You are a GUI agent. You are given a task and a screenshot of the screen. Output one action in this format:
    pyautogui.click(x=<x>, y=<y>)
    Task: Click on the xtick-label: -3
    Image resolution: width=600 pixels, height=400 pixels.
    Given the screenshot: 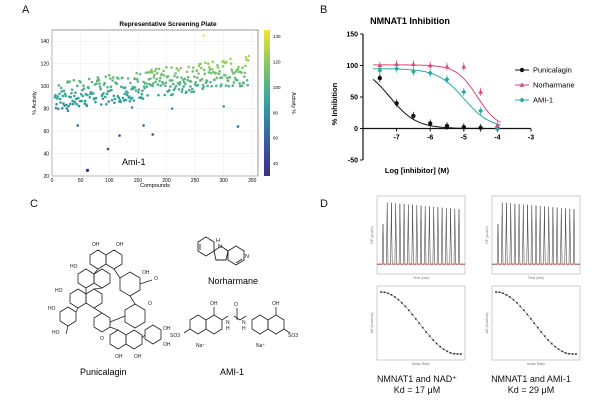 What is the action you would take?
    pyautogui.click(x=531, y=138)
    